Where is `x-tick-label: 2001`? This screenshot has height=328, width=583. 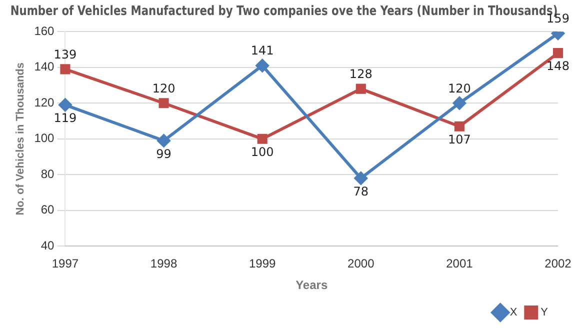 x-tick-label: 2001 is located at coordinates (460, 263).